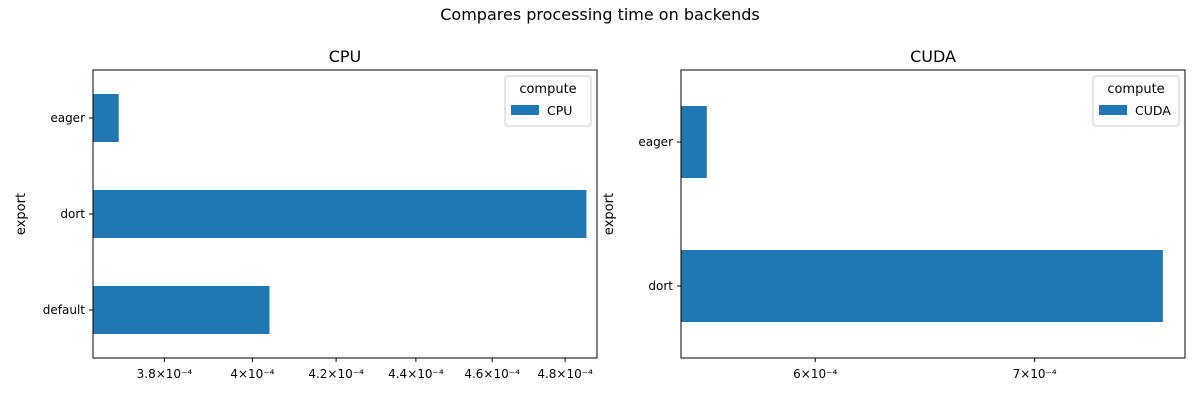  Describe the element at coordinates (600, 14) in the screenshot. I see `figure-suptitle: Compares processing time on backends` at that location.